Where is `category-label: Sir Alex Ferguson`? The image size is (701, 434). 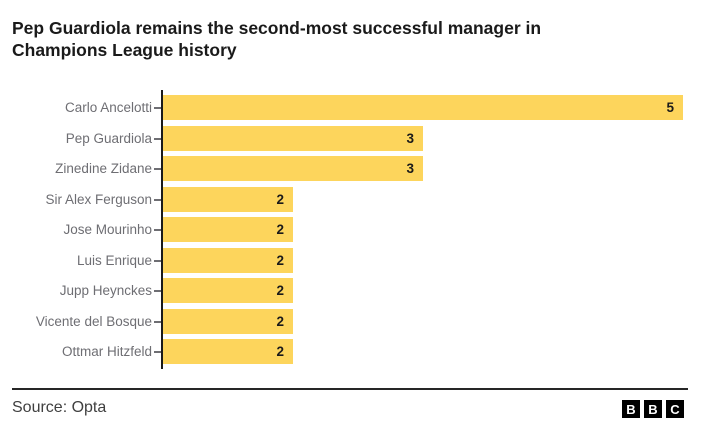
category-label: Sir Alex Ferguson is located at coordinates (98, 199).